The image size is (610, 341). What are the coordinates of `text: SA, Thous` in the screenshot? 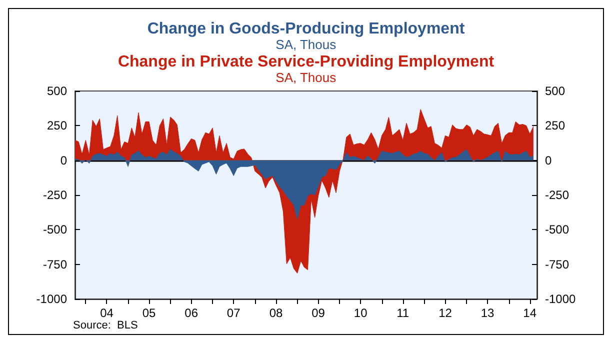 It's located at (306, 44).